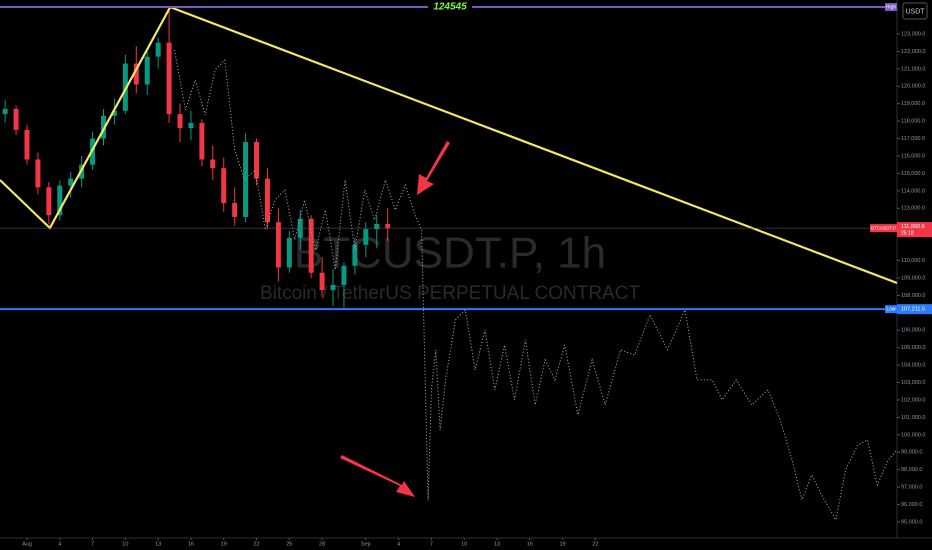 The height and width of the screenshot is (550, 932). I want to click on y-tick-label: 95,000.0, so click(911, 522).